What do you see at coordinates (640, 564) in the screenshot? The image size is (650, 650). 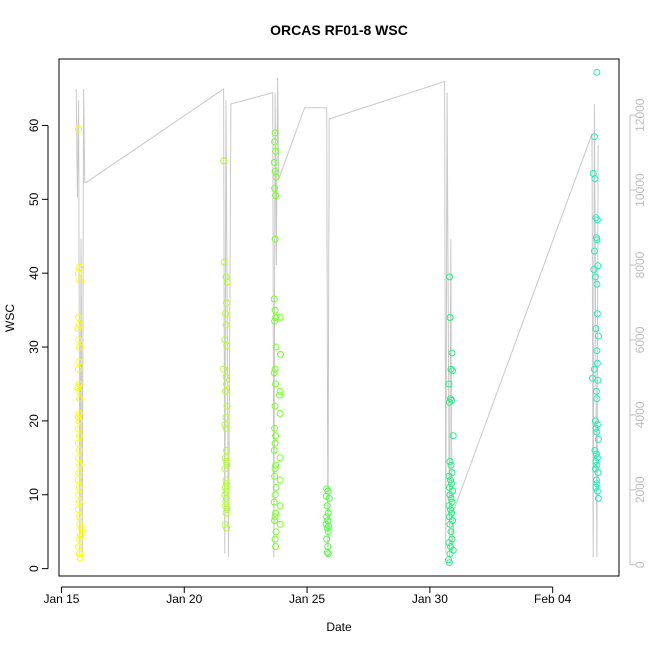 I see `right-tick-label: 0` at bounding box center [640, 564].